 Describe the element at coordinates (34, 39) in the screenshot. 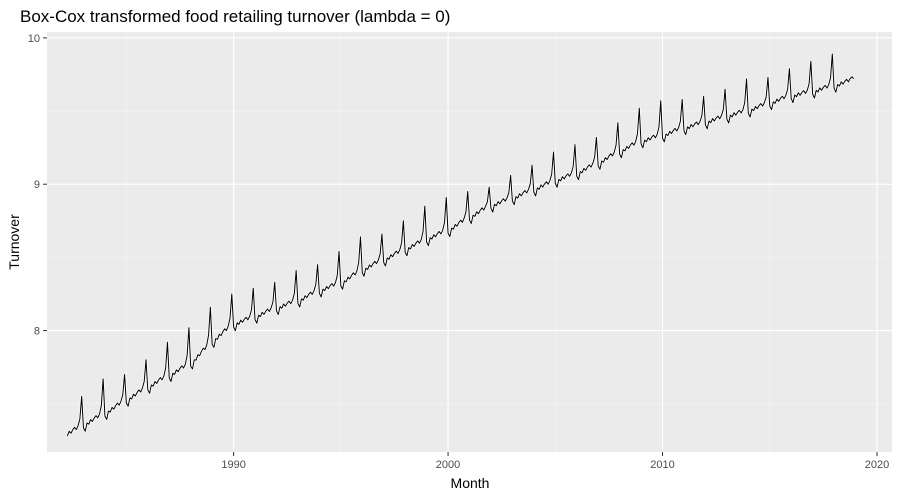

I see `y-tick-label: 10` at that location.